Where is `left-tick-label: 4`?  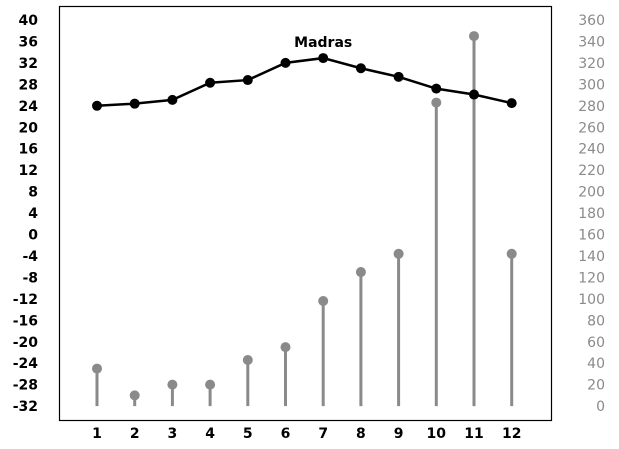 left-tick-label: 4 is located at coordinates (33, 214).